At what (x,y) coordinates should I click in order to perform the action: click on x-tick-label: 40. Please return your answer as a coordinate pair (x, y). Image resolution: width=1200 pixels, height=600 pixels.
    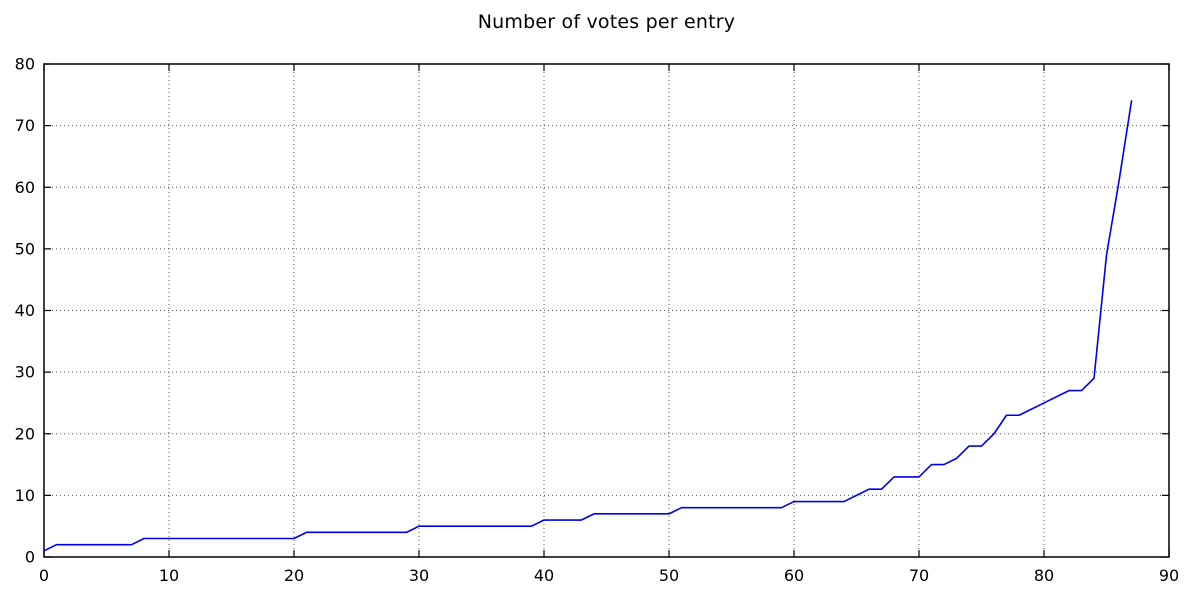
    Looking at the image, I should click on (544, 575).